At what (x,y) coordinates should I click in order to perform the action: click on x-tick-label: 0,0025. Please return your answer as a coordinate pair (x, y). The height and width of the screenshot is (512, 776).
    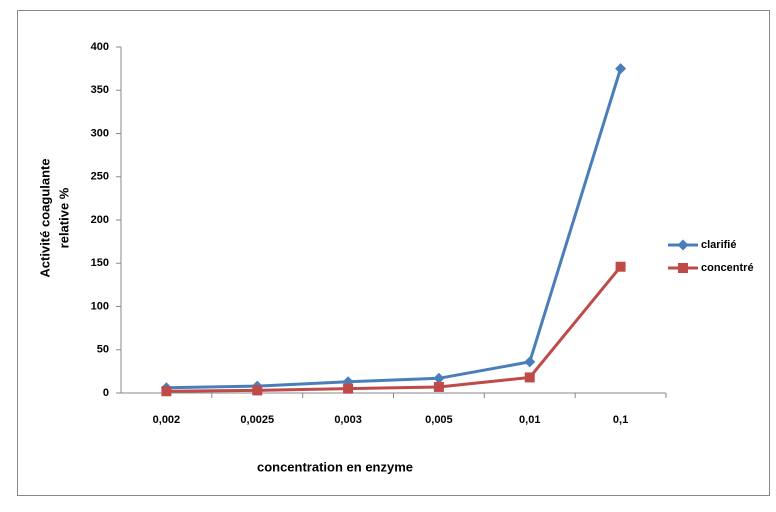
    Looking at the image, I should click on (257, 420).